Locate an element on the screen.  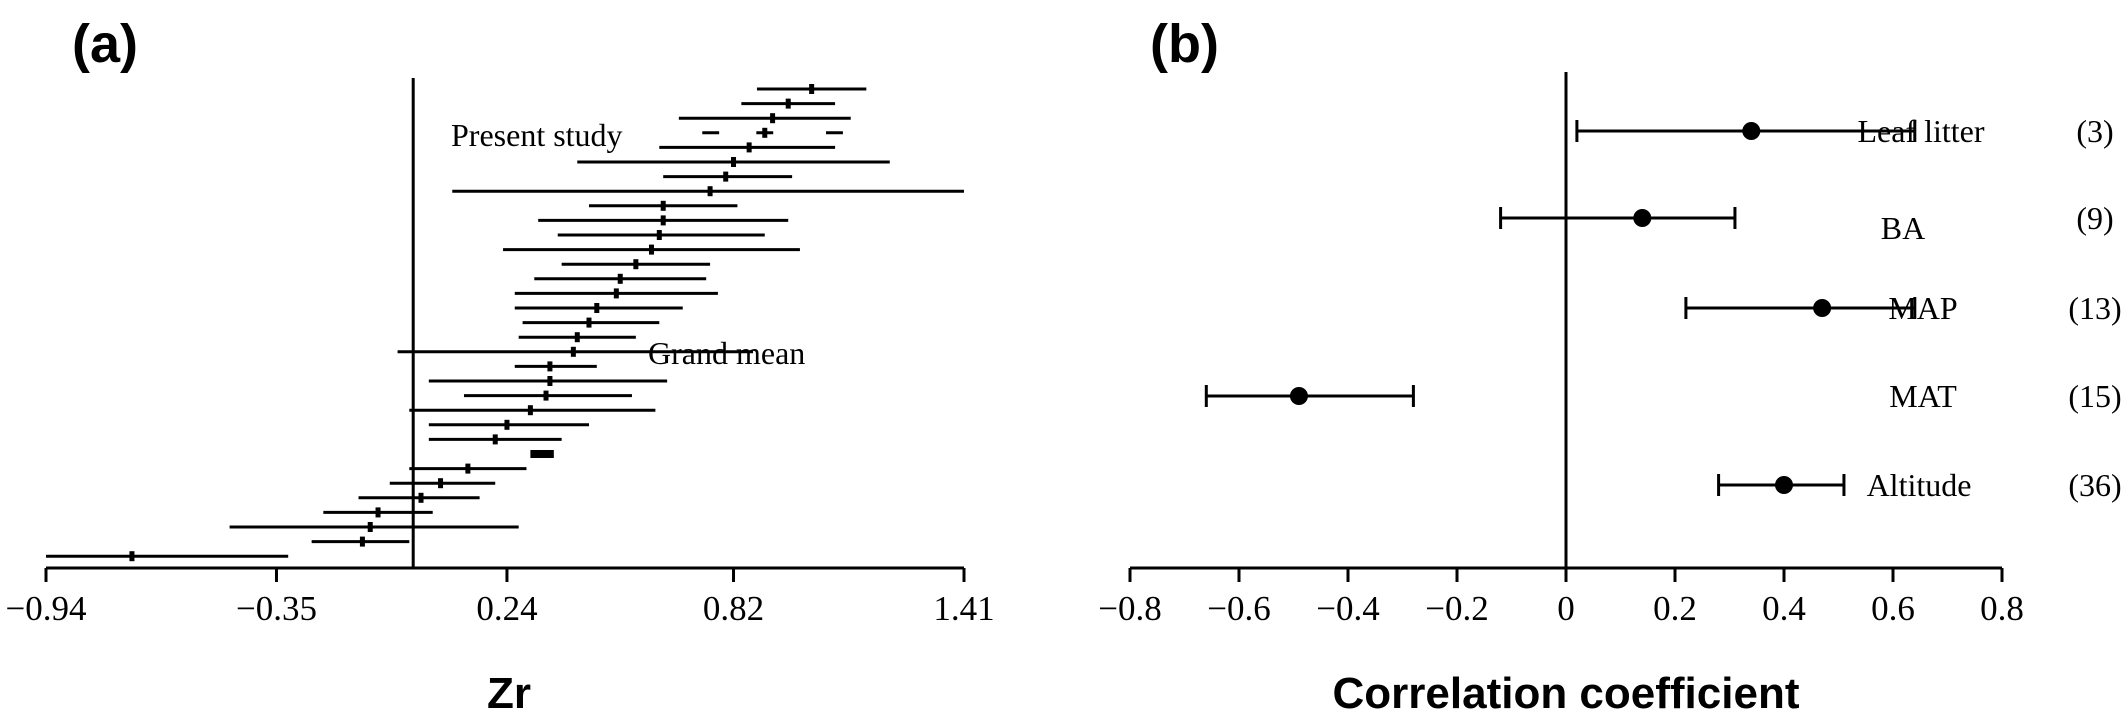
predictor-label: MAP is located at coordinates (1922, 308).